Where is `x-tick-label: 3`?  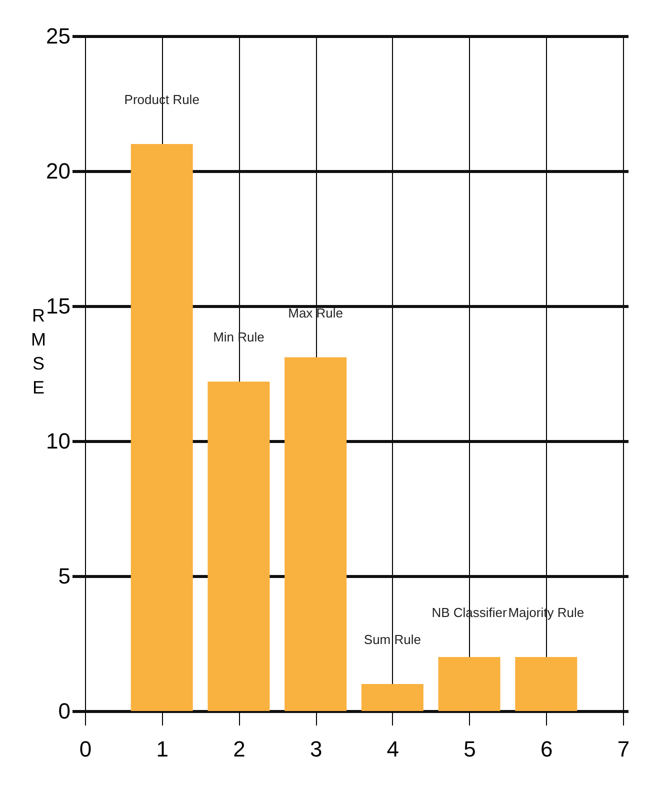 x-tick-label: 3 is located at coordinates (316, 749).